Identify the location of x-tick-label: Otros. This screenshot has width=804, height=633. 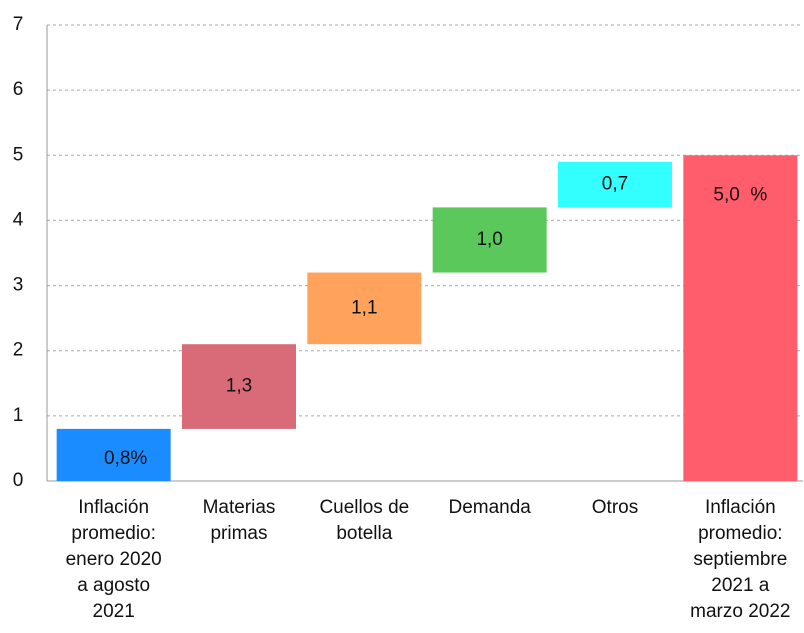
(615, 507).